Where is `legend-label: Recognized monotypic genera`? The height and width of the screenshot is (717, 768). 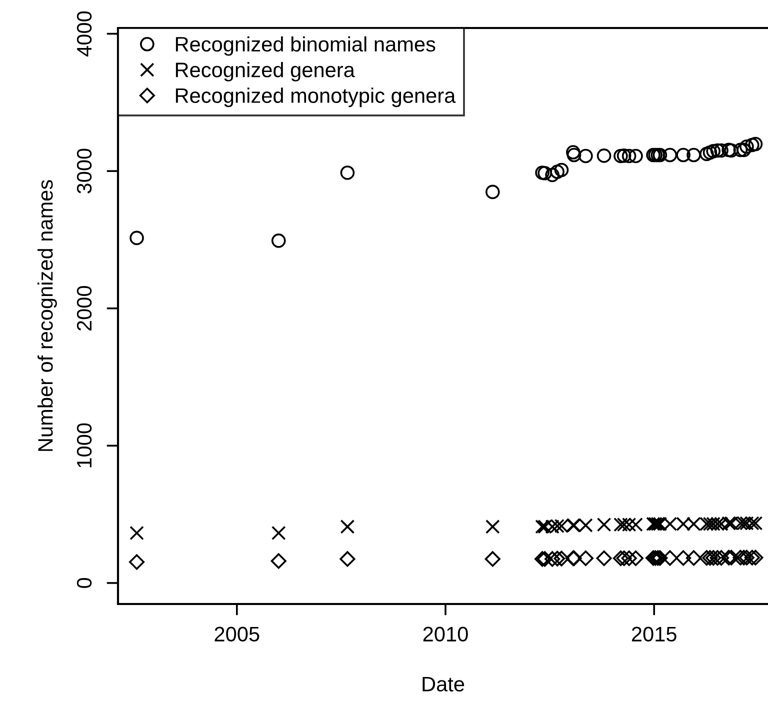 legend-label: Recognized monotypic genera is located at coordinates (316, 98).